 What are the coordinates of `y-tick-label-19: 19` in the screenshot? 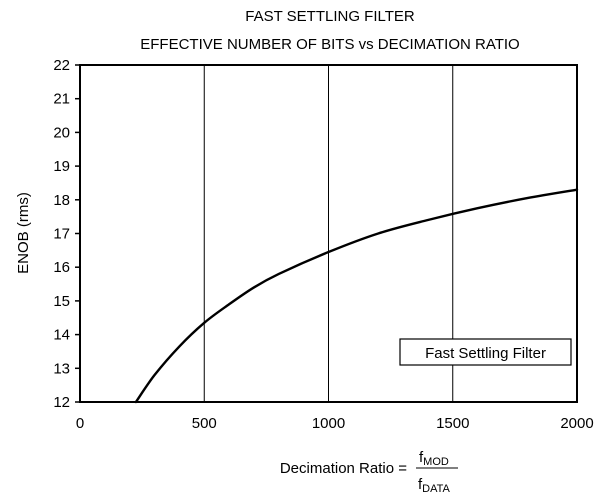 It's located at (61, 166).